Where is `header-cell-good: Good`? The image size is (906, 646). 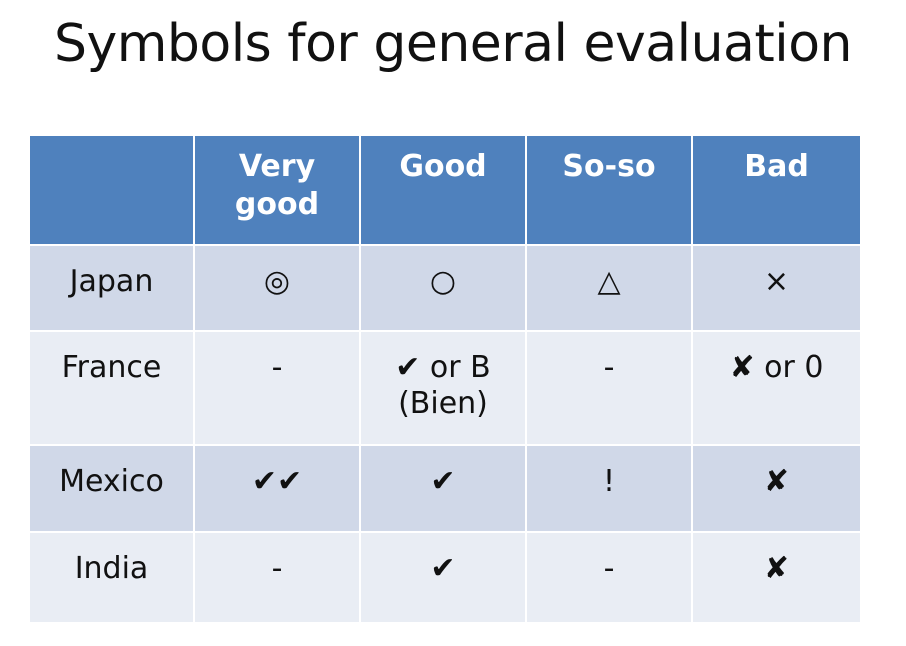 header-cell-good: Good is located at coordinates (444, 191).